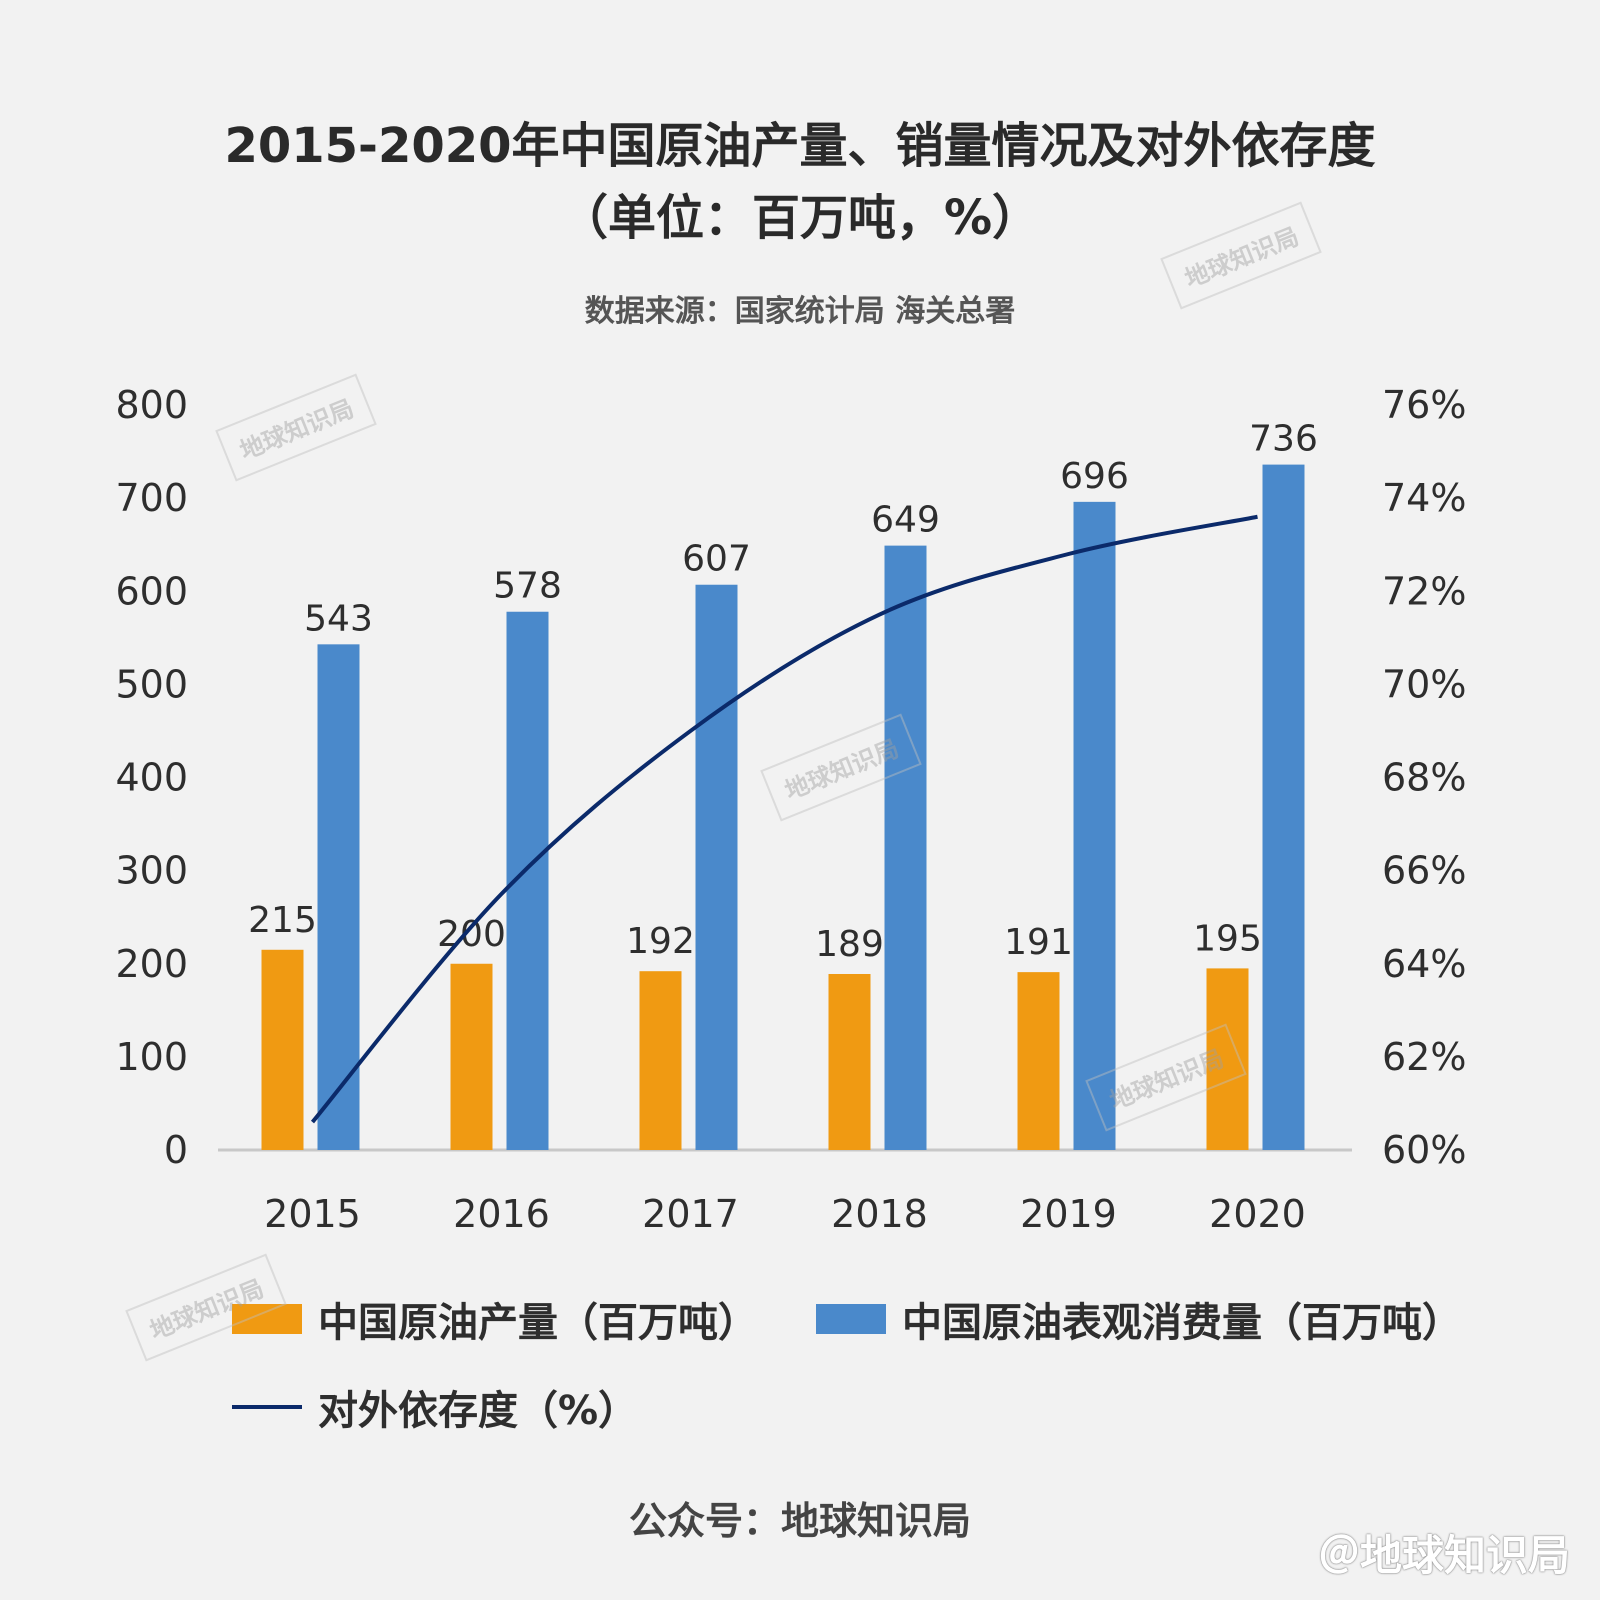 Image resolution: width=1600 pixels, height=1600 pixels. Describe the element at coordinates (660, 1060) in the screenshot. I see `bar-production-2017` at that location.